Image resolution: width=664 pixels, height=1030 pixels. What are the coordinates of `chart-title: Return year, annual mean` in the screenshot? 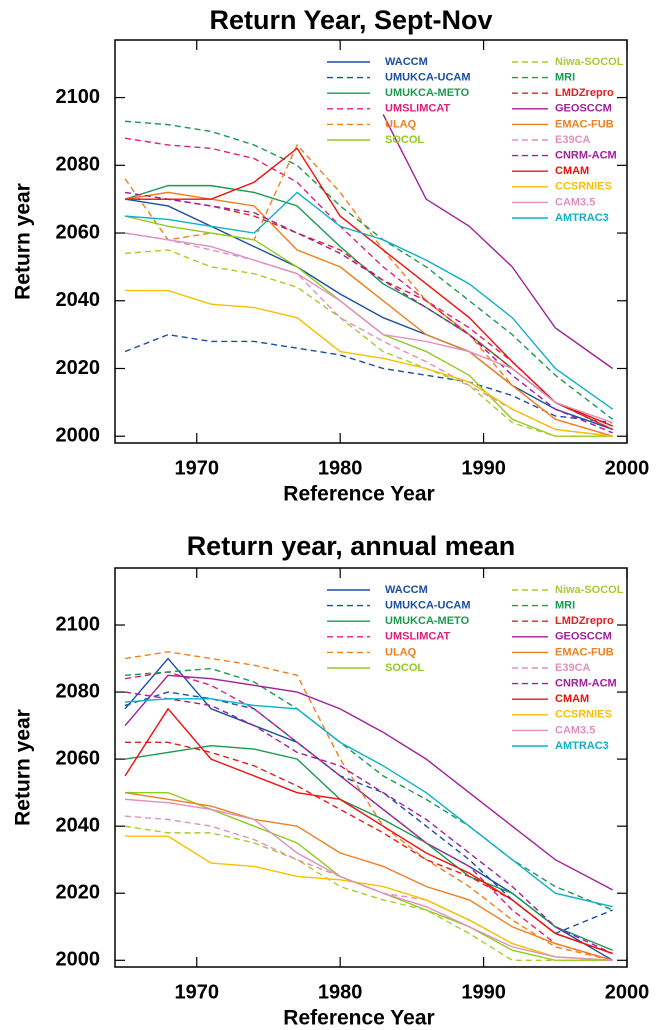 It's located at (351, 546).